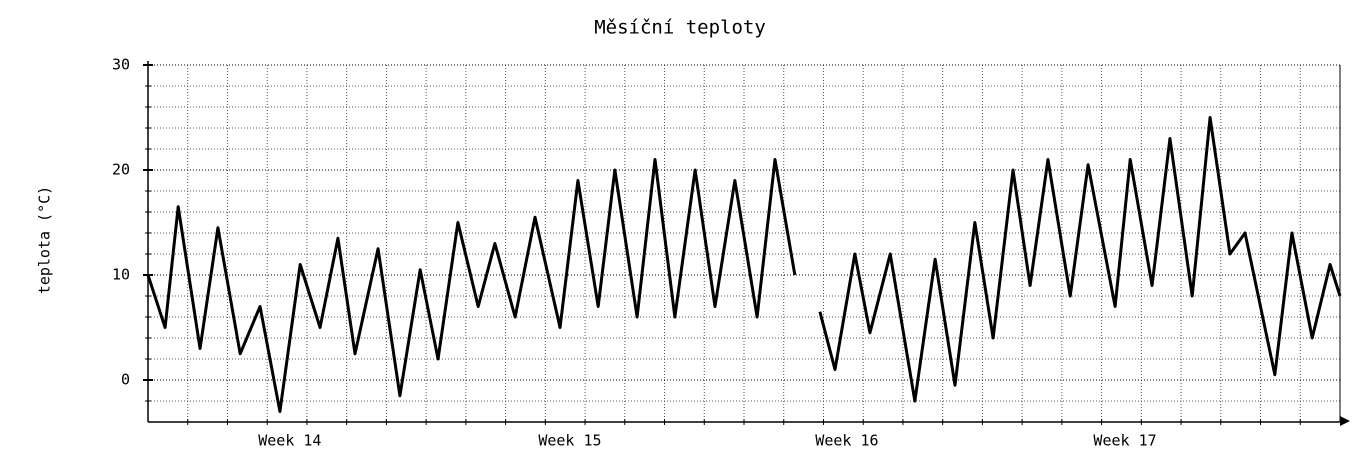  Describe the element at coordinates (125, 380) in the screenshot. I see `y-tick-label: 0` at that location.